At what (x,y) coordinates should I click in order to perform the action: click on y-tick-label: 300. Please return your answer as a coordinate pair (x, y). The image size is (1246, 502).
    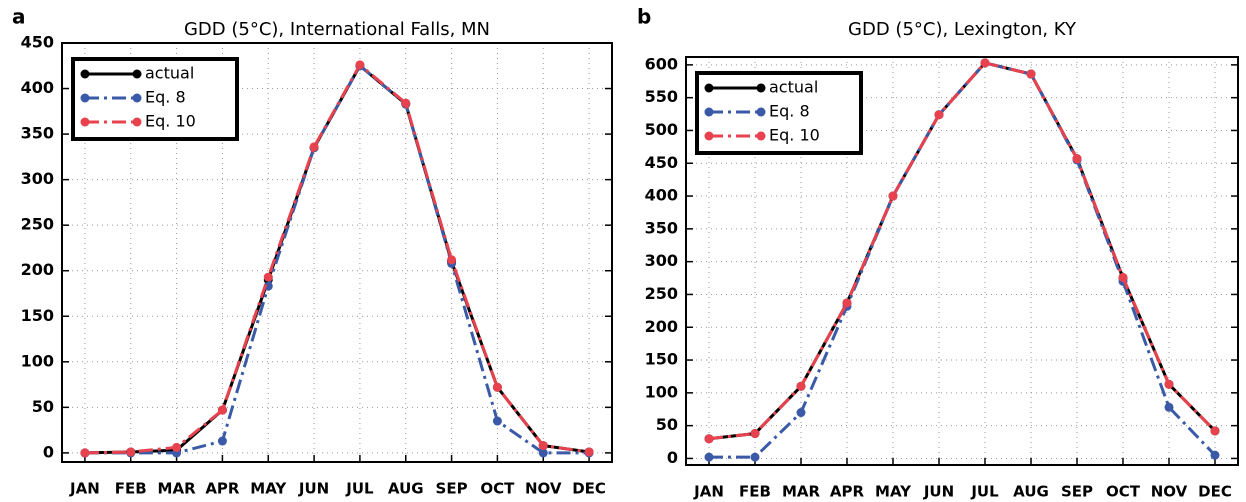
    Looking at the image, I should click on (661, 260).